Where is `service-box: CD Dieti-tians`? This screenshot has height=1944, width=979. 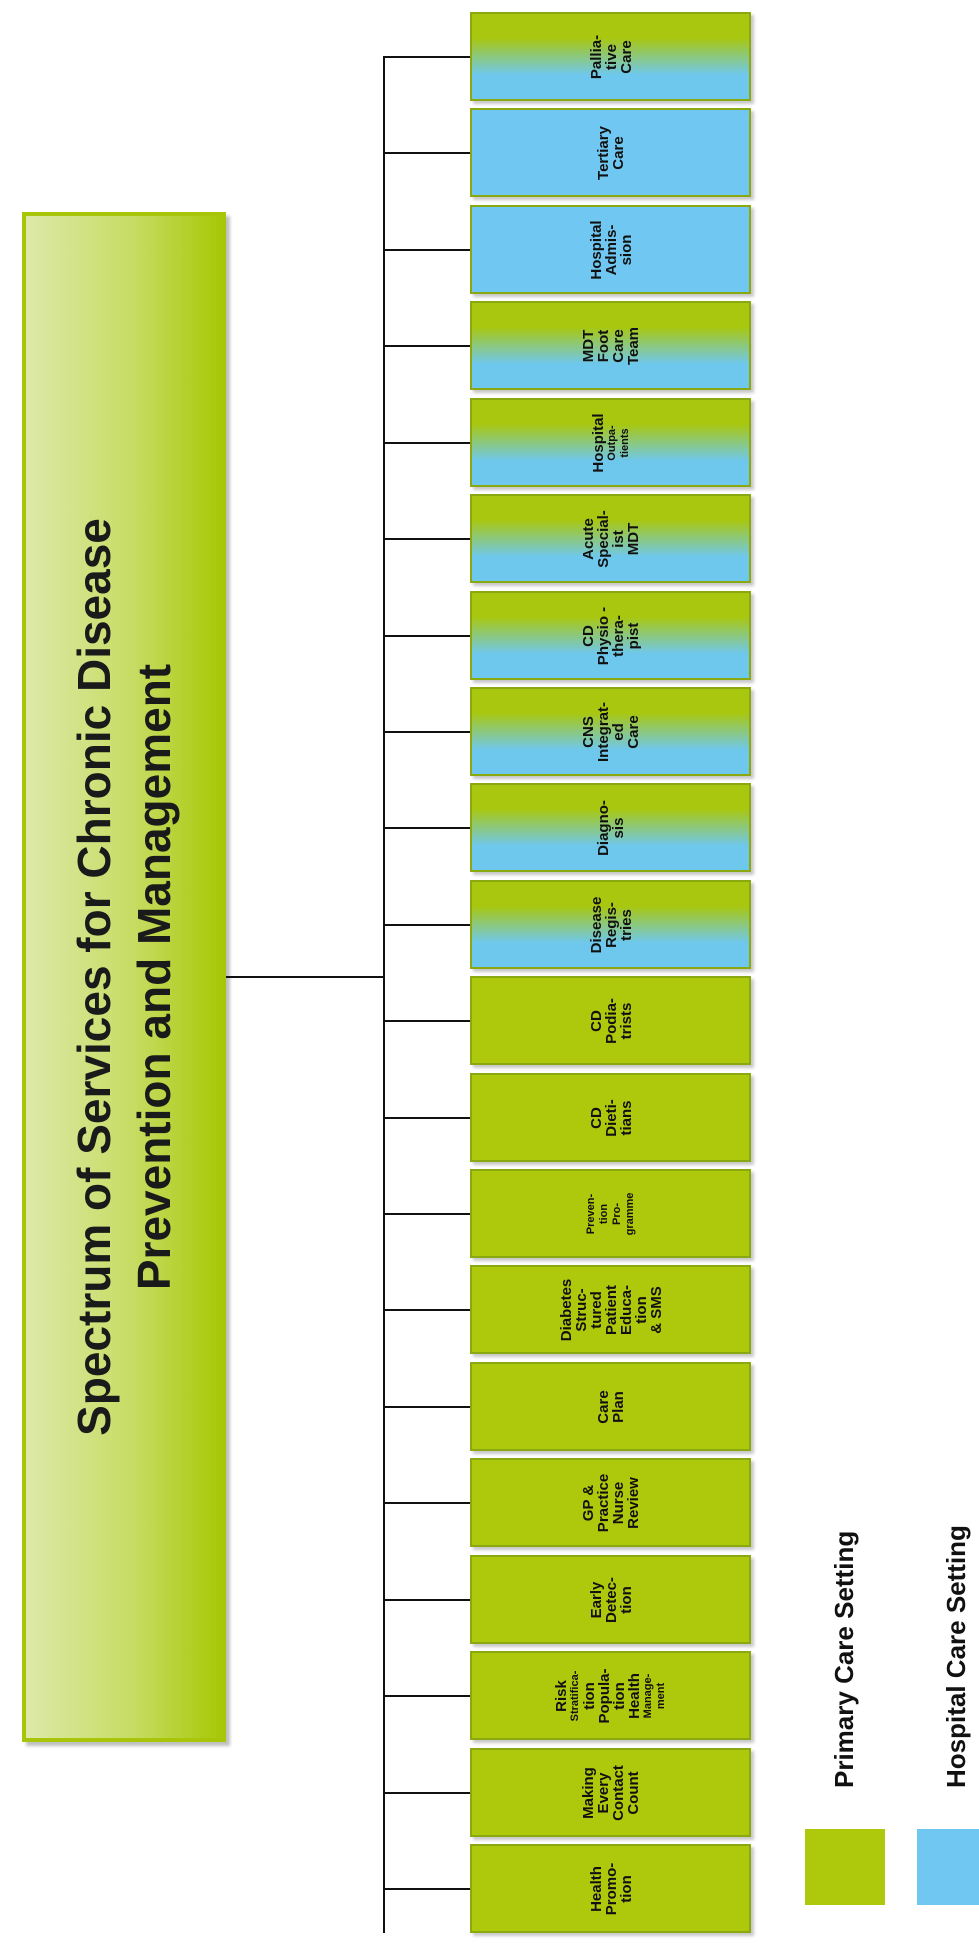
service-box: CD Dieti-tians is located at coordinates (610, 1117).